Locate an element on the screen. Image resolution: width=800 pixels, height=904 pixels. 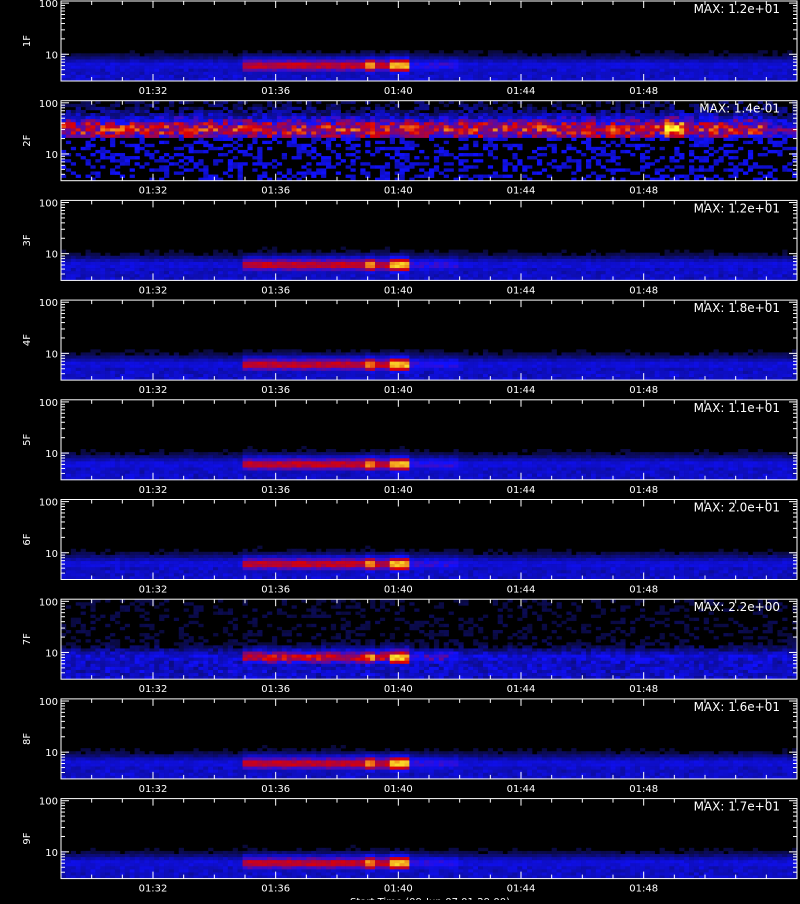
x-tick-label: 01:44 is located at coordinates (521, 91).